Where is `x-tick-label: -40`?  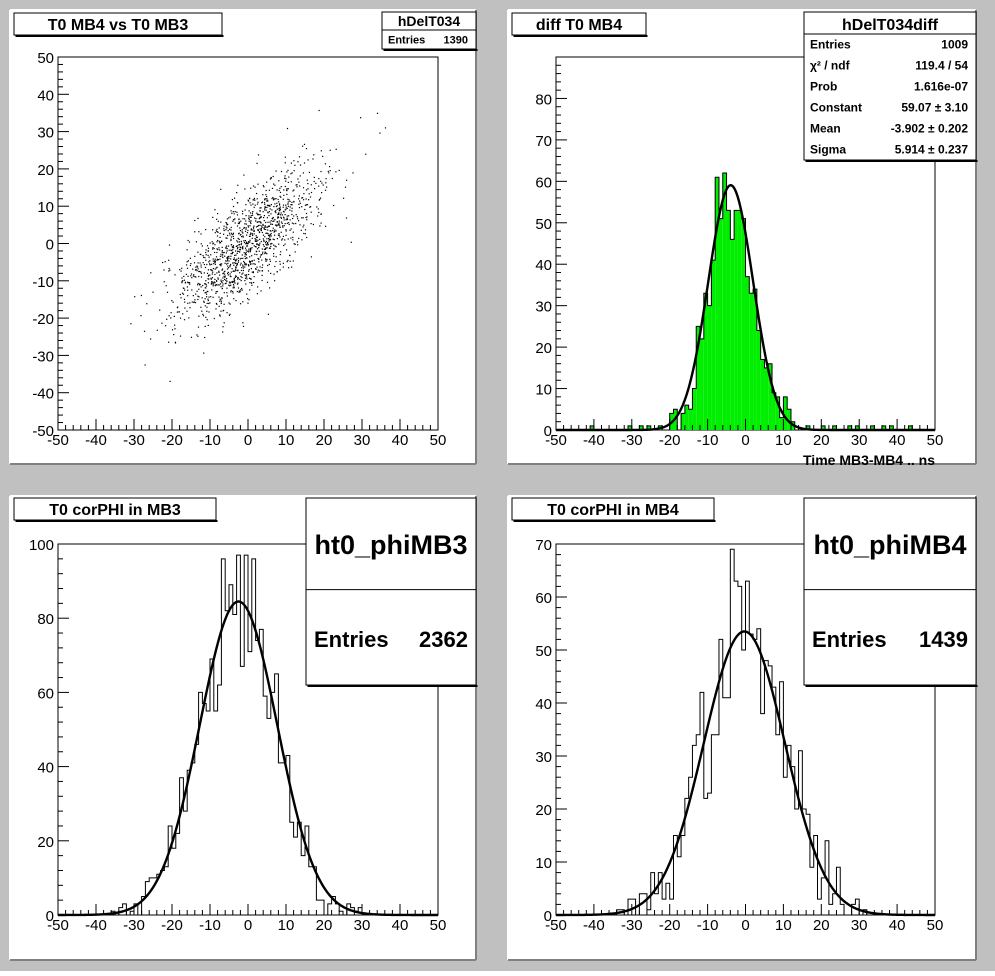 x-tick-label: -40 is located at coordinates (96, 925).